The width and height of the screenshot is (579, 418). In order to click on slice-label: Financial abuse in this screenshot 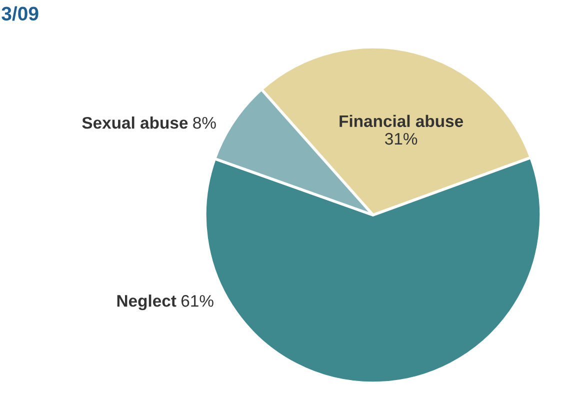, I will do `click(402, 121)`.